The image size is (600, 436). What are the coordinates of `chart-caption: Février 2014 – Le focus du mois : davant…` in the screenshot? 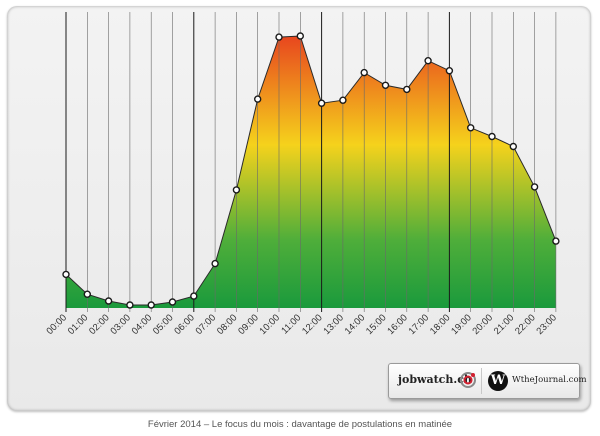 It's located at (300, 424).